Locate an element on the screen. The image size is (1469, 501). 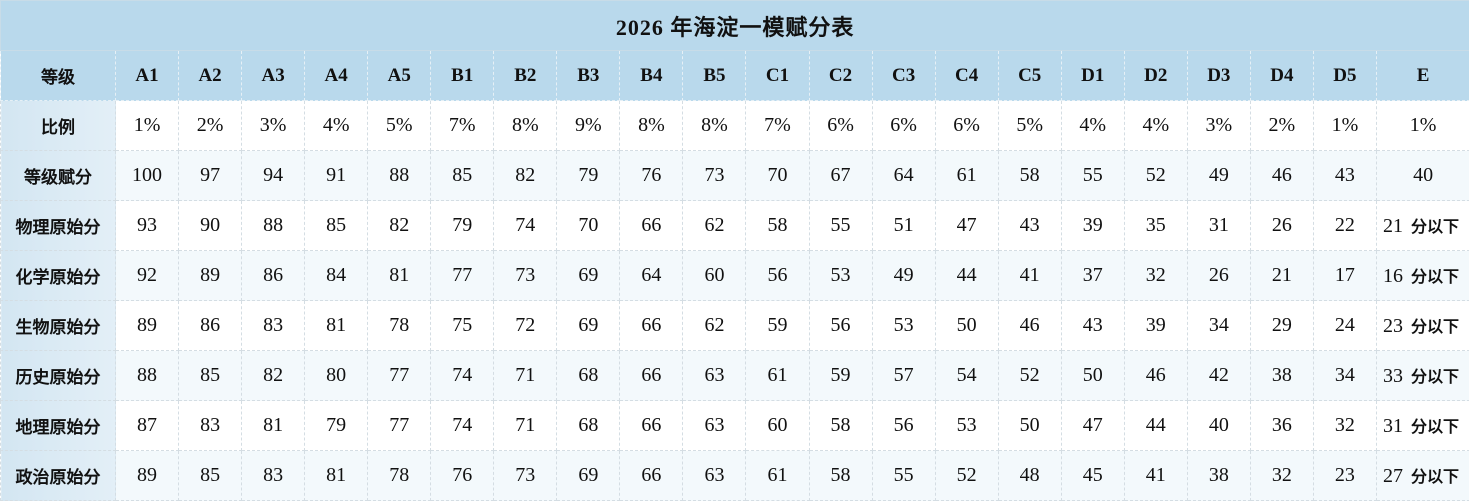
table-cell: 82 is located at coordinates (525, 175).